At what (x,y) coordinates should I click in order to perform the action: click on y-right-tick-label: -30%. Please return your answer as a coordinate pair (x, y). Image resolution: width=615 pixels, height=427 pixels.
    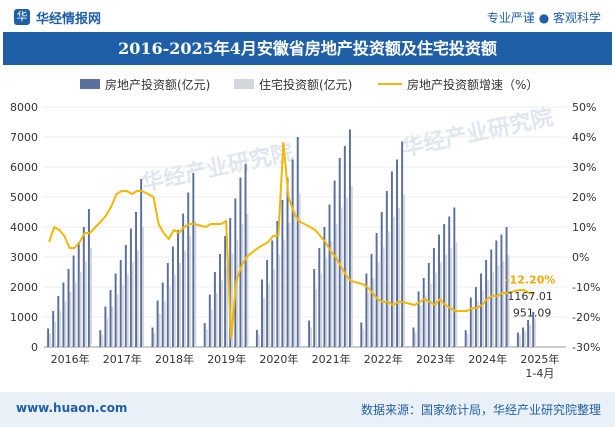
    Looking at the image, I should click on (586, 347).